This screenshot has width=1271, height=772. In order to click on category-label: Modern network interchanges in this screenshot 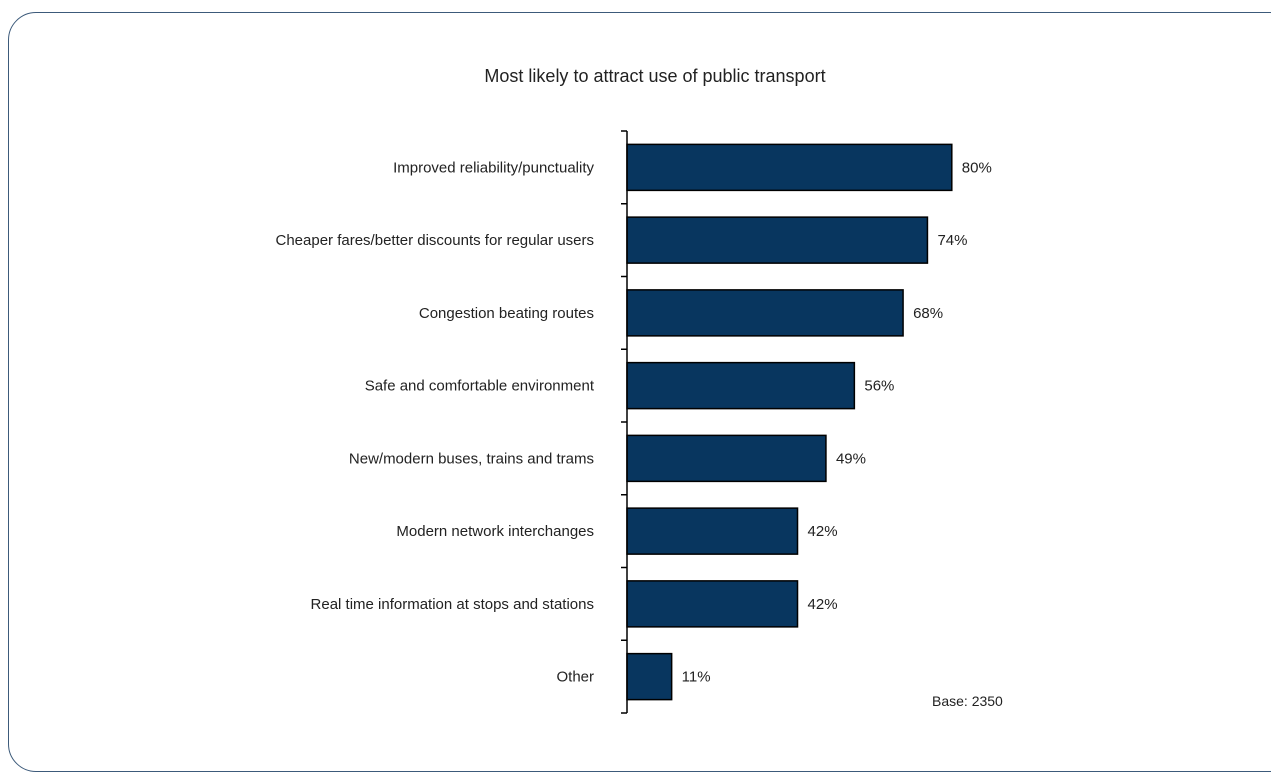, I will do `click(495, 531)`.